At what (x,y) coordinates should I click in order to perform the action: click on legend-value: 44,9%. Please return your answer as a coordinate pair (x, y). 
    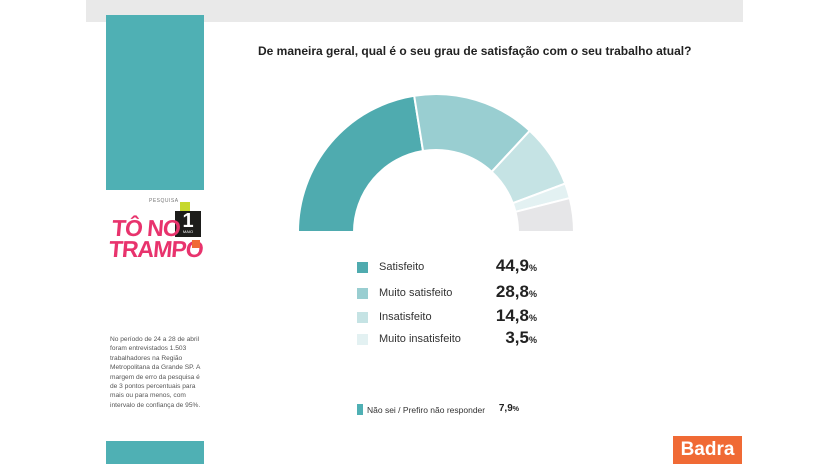
    Looking at the image, I should click on (516, 266).